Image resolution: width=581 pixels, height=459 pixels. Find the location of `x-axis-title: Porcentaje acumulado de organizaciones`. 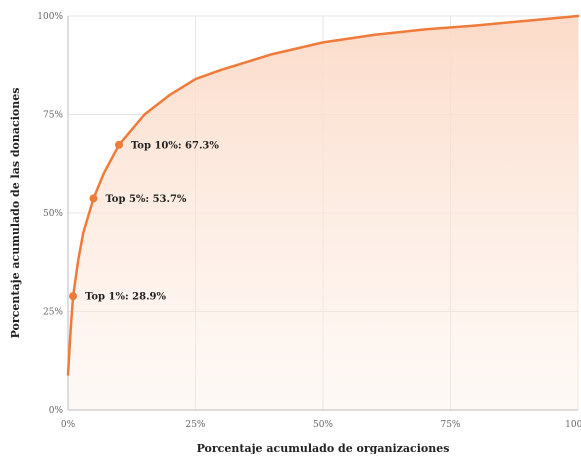

x-axis-title: Porcentaje acumulado de organizaciones is located at coordinates (323, 448).